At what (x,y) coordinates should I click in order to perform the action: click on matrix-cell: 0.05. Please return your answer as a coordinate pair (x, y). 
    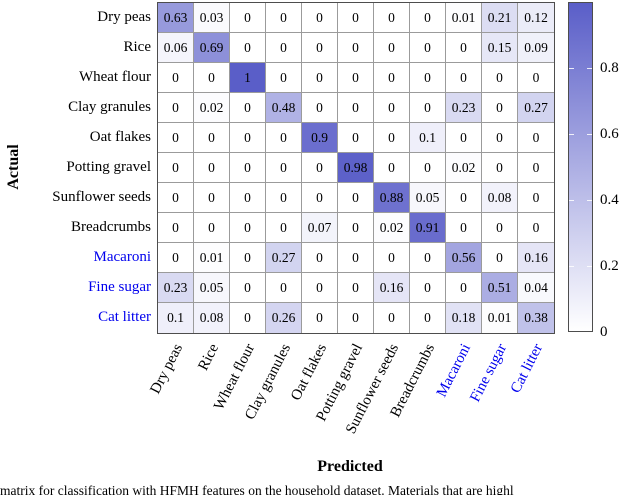
    Looking at the image, I should click on (212, 288).